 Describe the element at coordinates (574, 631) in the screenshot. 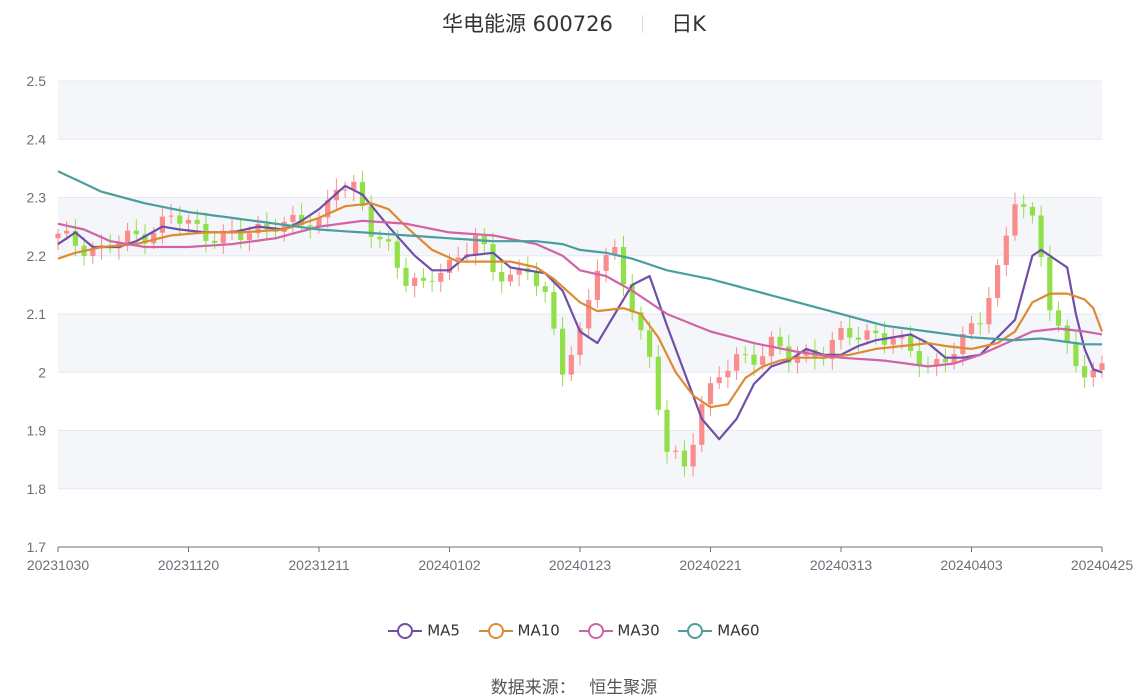

I see `legend: MA5 MA10 MA30 MA60` at that location.